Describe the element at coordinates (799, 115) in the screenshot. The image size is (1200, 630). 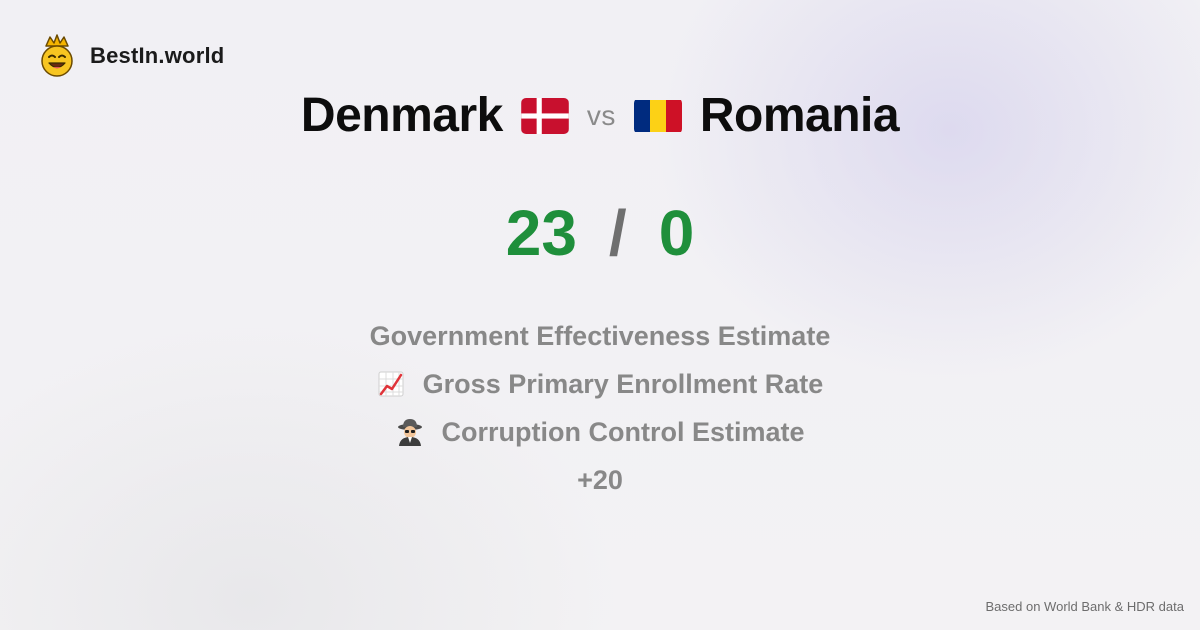
I see `right-country-name: Romania` at that location.